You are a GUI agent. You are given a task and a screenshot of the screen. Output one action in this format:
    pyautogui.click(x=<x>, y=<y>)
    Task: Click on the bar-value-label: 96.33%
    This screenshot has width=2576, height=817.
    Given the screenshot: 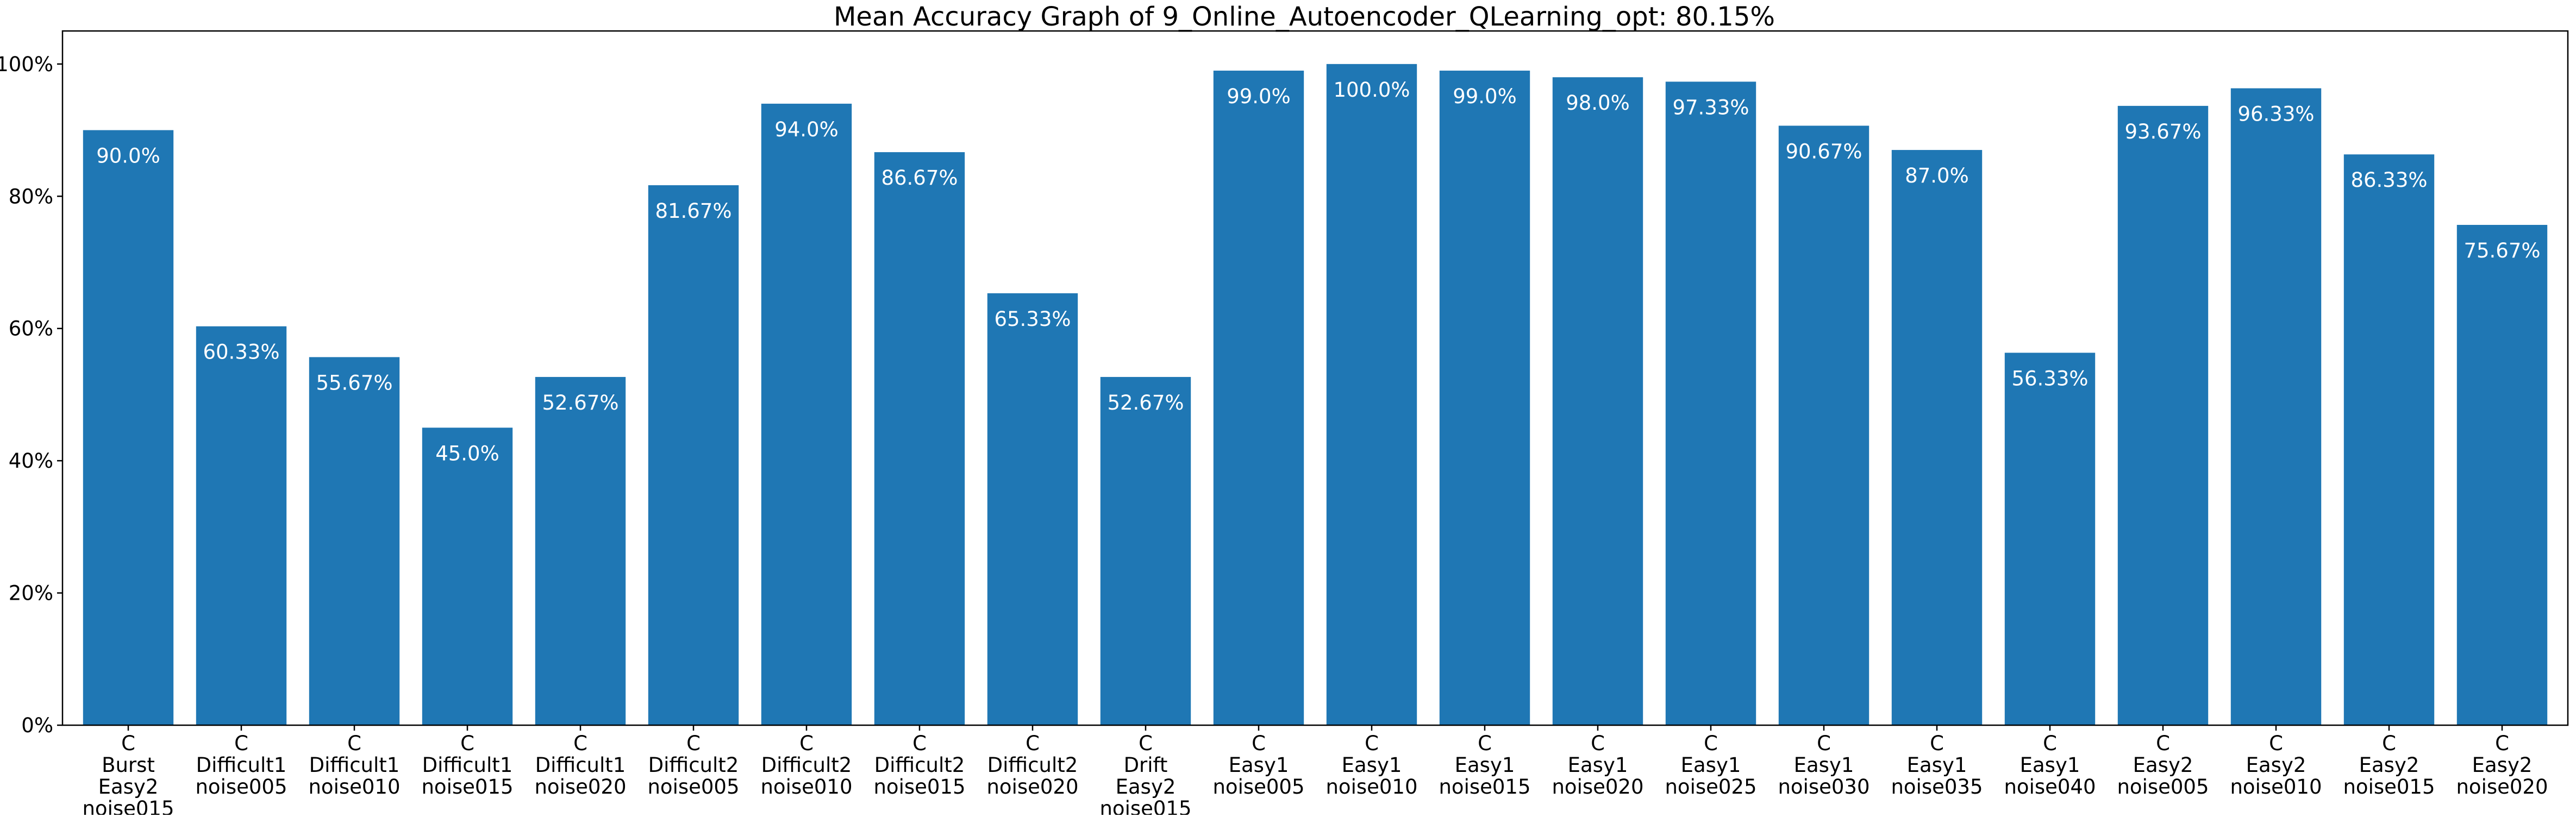 What is the action you would take?
    pyautogui.click(x=2276, y=114)
    